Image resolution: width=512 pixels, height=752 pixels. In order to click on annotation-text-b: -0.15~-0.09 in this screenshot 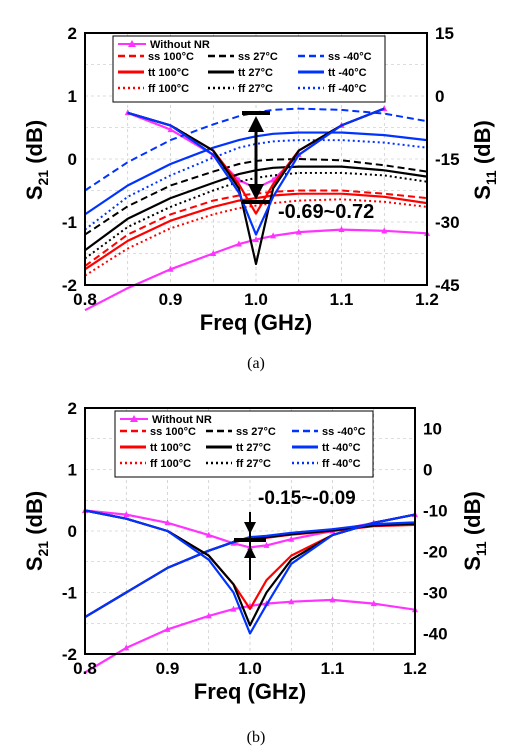, I will do `click(307, 498)`.